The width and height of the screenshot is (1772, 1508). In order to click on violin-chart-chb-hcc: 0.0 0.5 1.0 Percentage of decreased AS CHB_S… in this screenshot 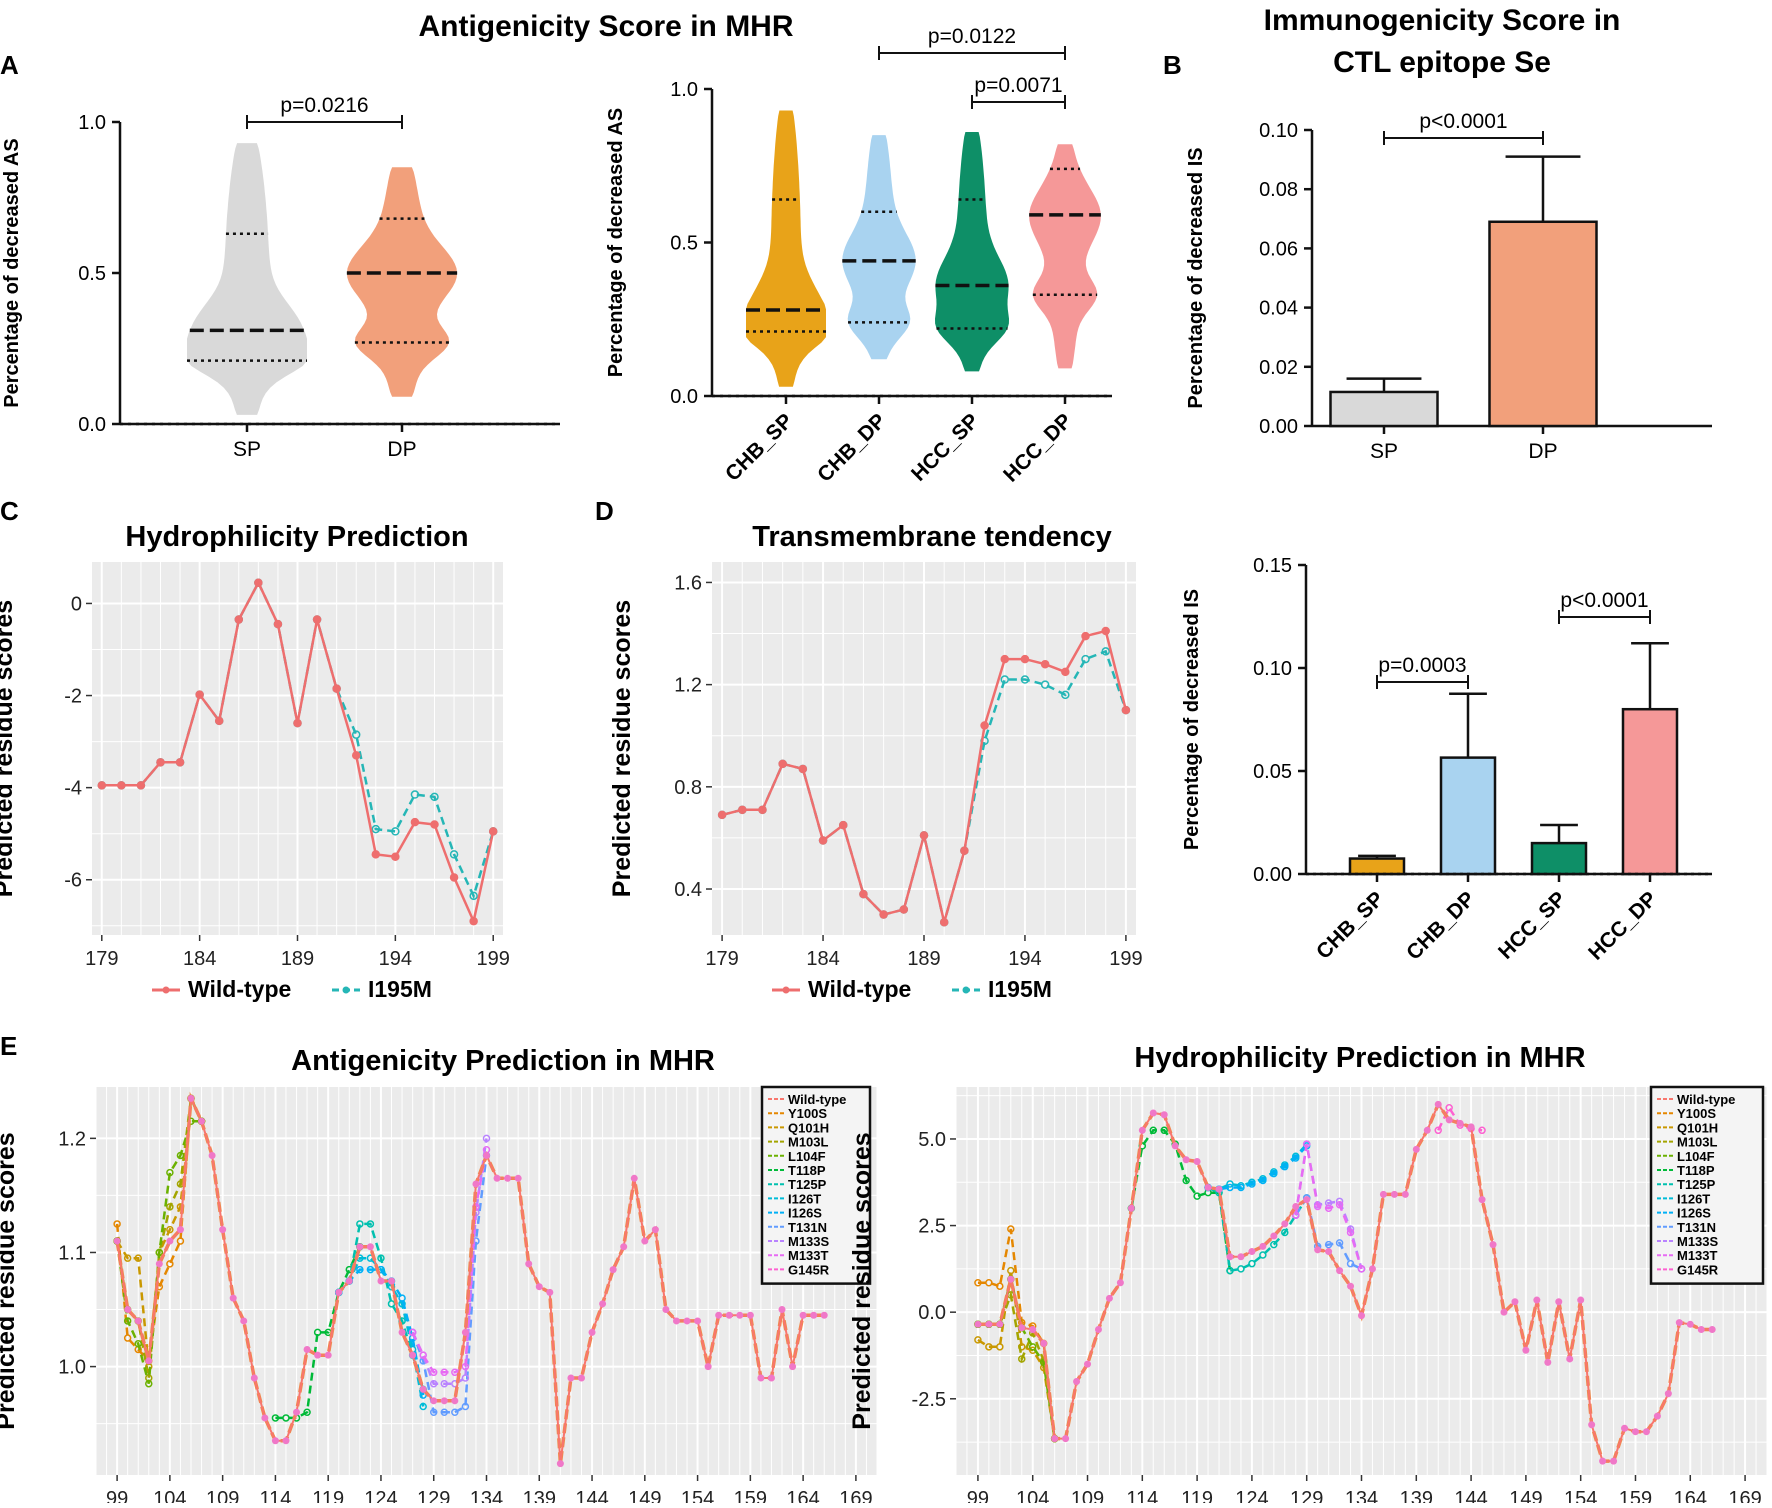, I will do `click(858, 256)`.